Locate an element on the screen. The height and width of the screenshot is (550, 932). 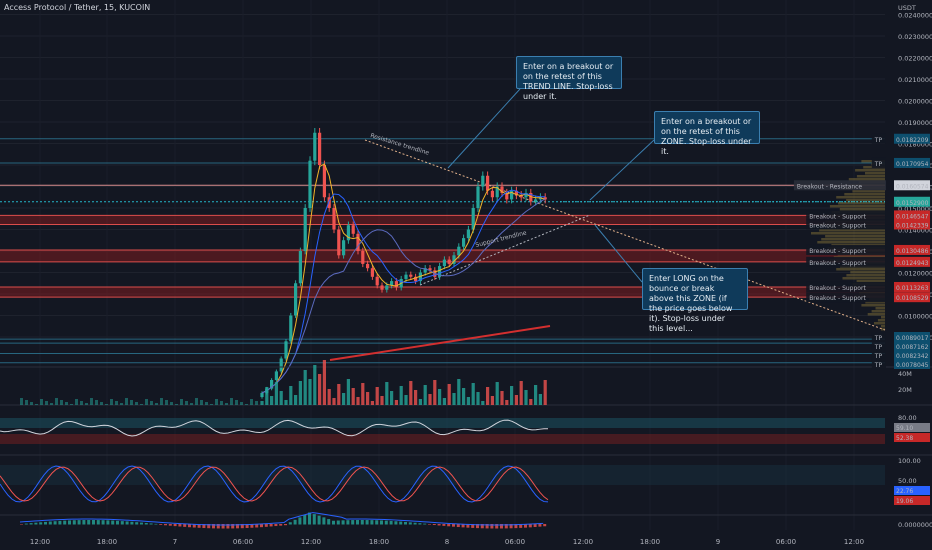
rsi-value: 59.10 is located at coordinates (904, 428).